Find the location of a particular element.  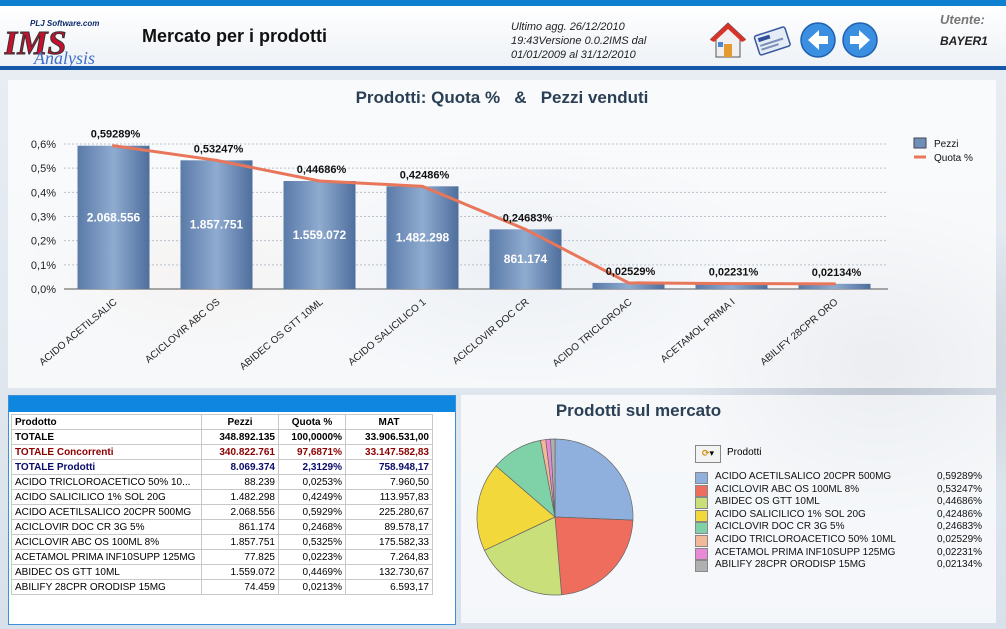

chart-title: Prodotti: Quota % & Pezzi venduti is located at coordinates (502, 98).